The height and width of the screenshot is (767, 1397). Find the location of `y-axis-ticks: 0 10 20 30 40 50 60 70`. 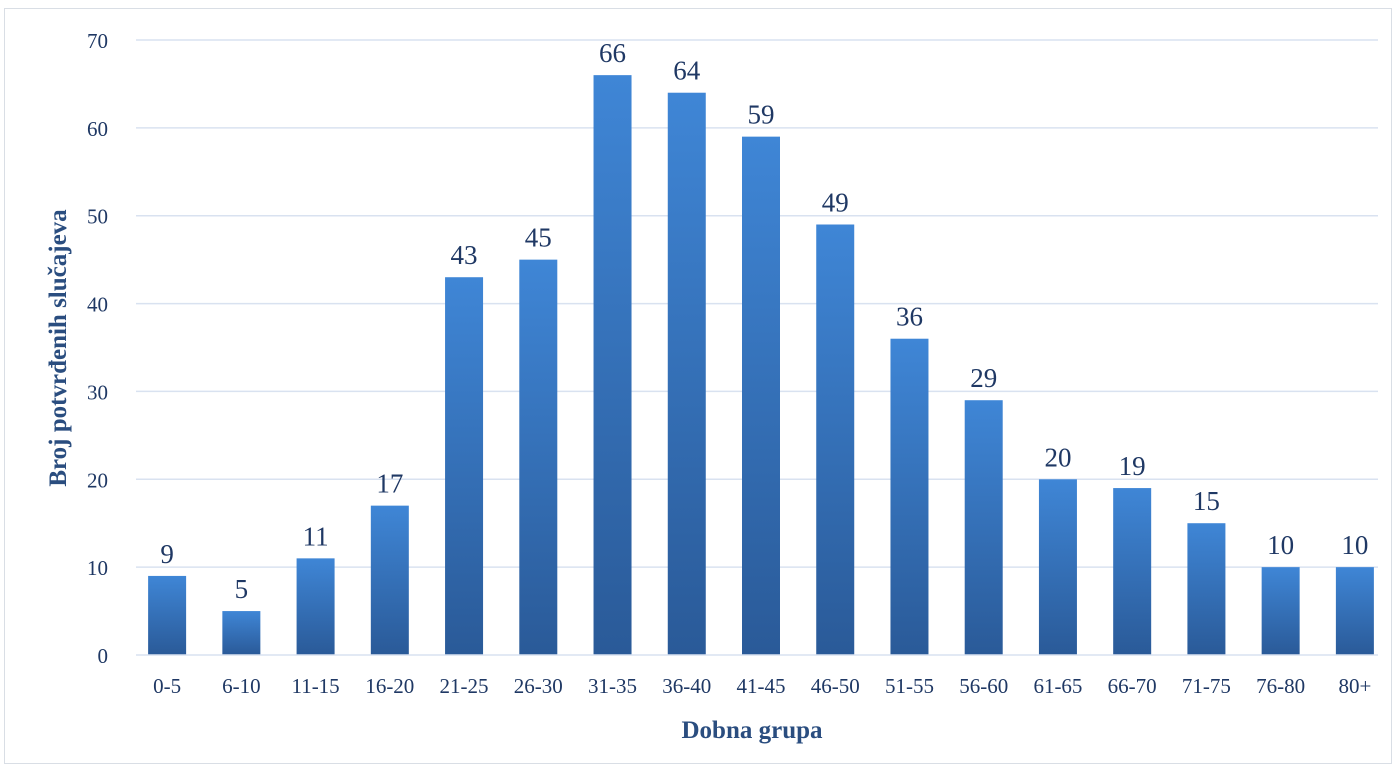

y-axis-ticks: 0 10 20 30 40 50 60 70 is located at coordinates (97, 348).